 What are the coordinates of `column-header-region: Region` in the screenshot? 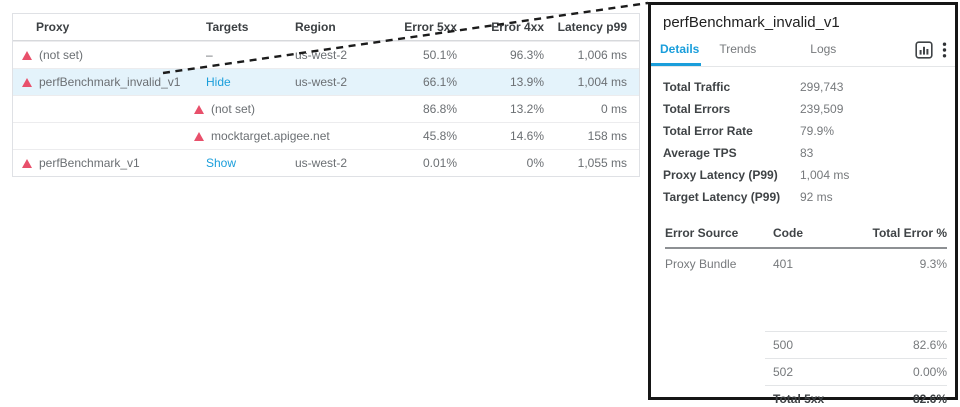 It's located at (315, 27).